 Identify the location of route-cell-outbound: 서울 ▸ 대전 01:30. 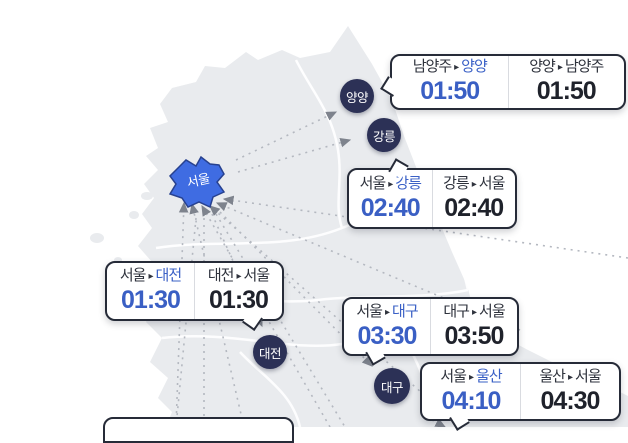
(150, 291).